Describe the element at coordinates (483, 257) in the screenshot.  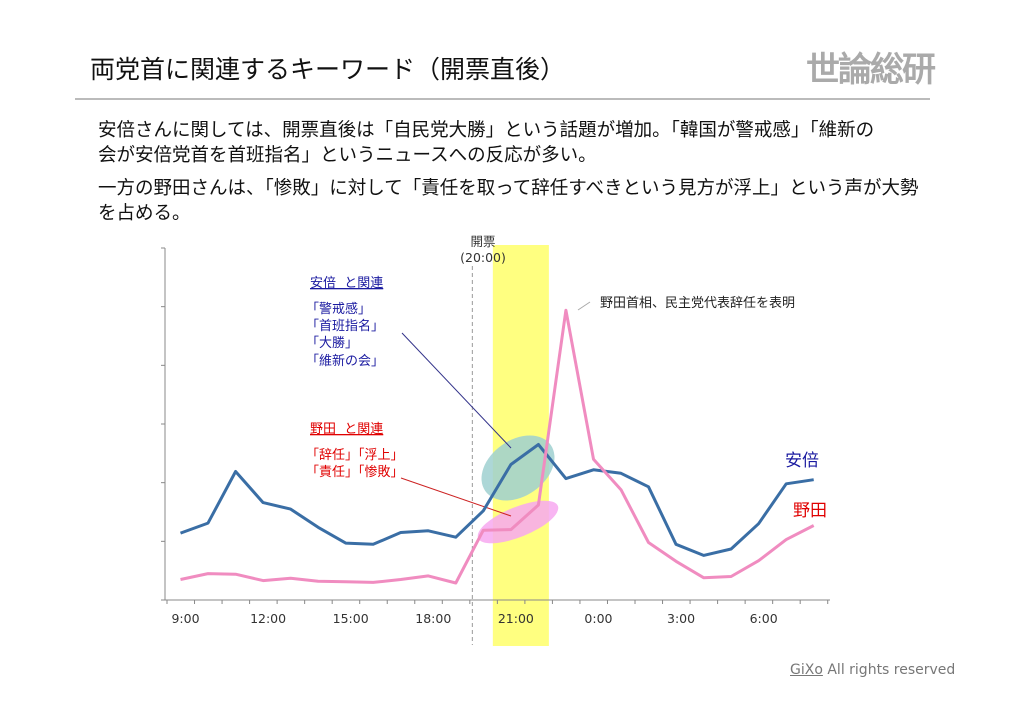
I see `event-label-time: (20:00)` at that location.